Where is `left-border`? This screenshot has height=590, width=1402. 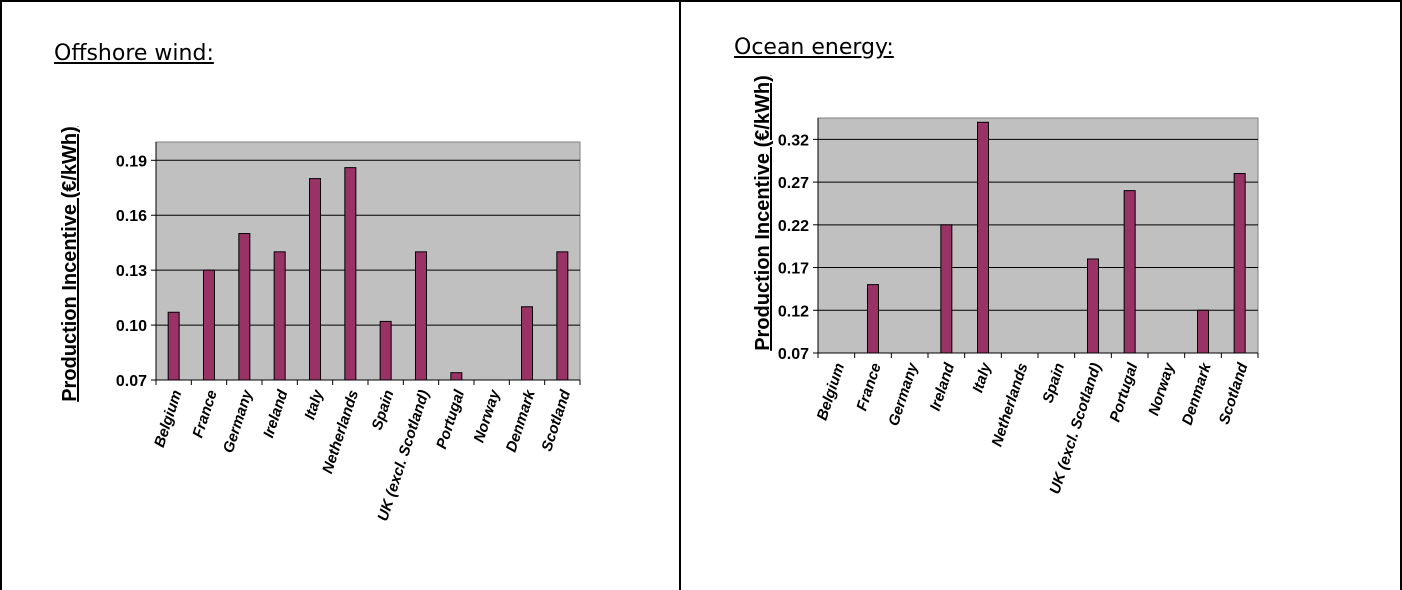 left-border is located at coordinates (1, 295).